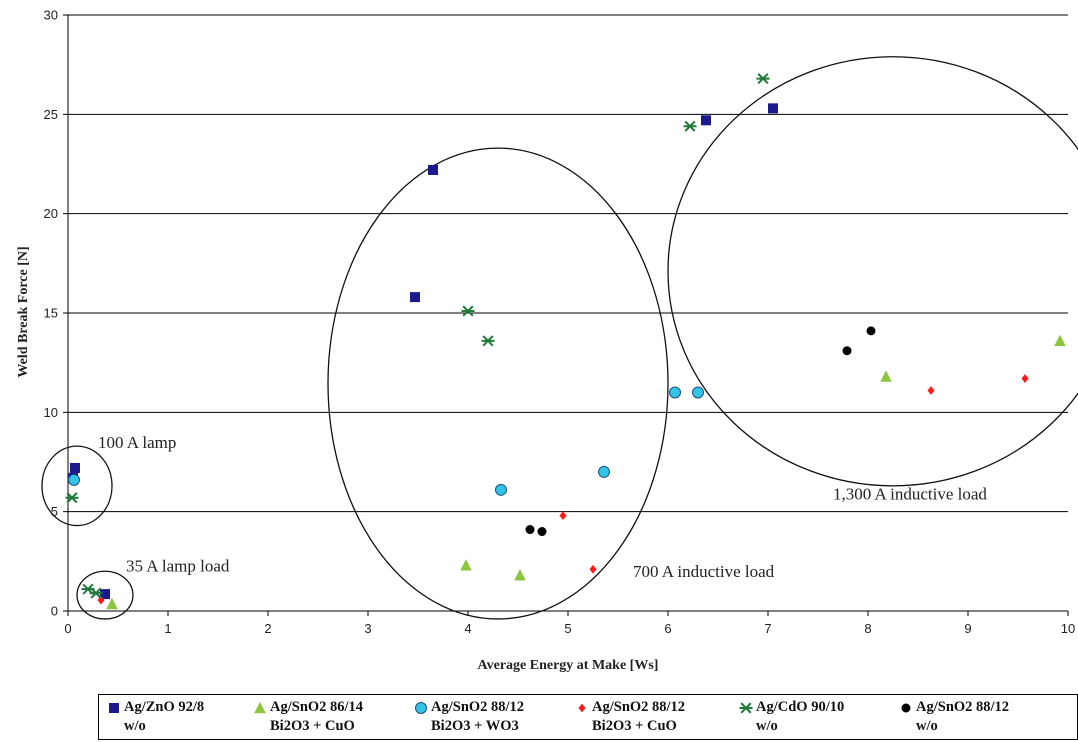 The width and height of the screenshot is (1078, 742). Describe the element at coordinates (475, 726) in the screenshot. I see `legend-series-subname: Bi2O3 + WO3` at that location.